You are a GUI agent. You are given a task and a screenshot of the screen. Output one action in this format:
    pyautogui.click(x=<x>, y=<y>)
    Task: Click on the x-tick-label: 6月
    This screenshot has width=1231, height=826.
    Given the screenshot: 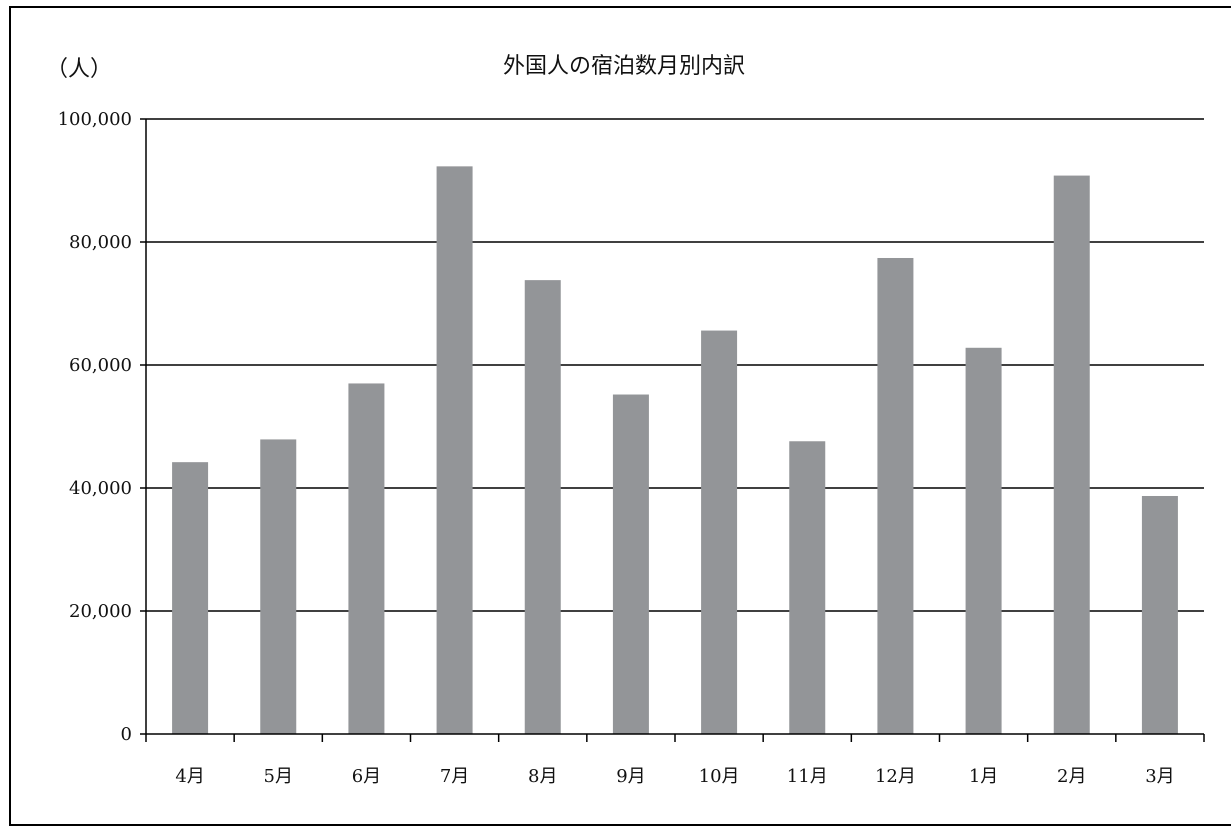 What is the action you would take?
    pyautogui.click(x=366, y=776)
    